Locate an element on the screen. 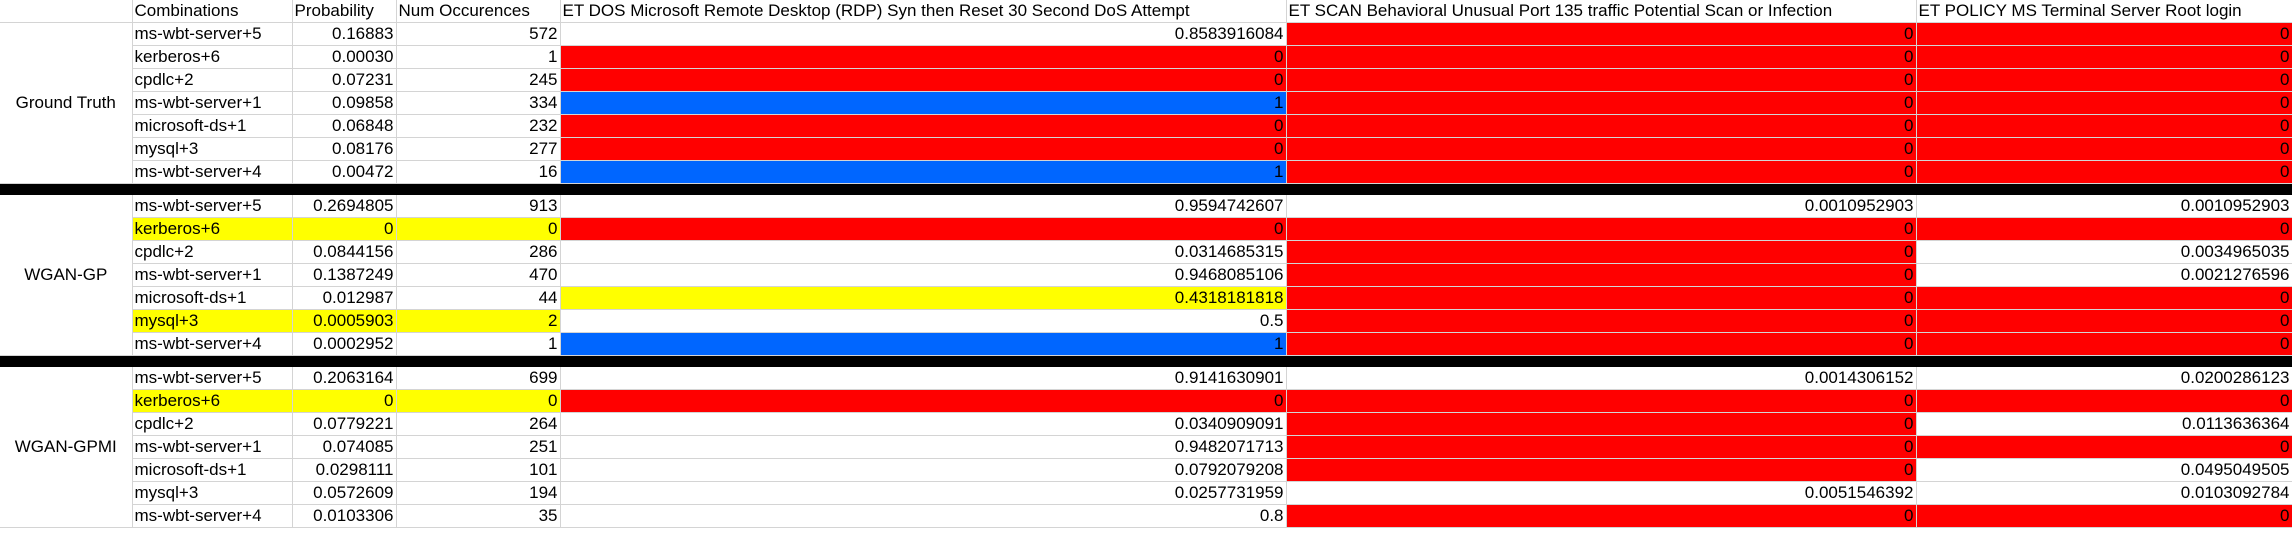  probability-cell: 0.00472 is located at coordinates (344, 172).